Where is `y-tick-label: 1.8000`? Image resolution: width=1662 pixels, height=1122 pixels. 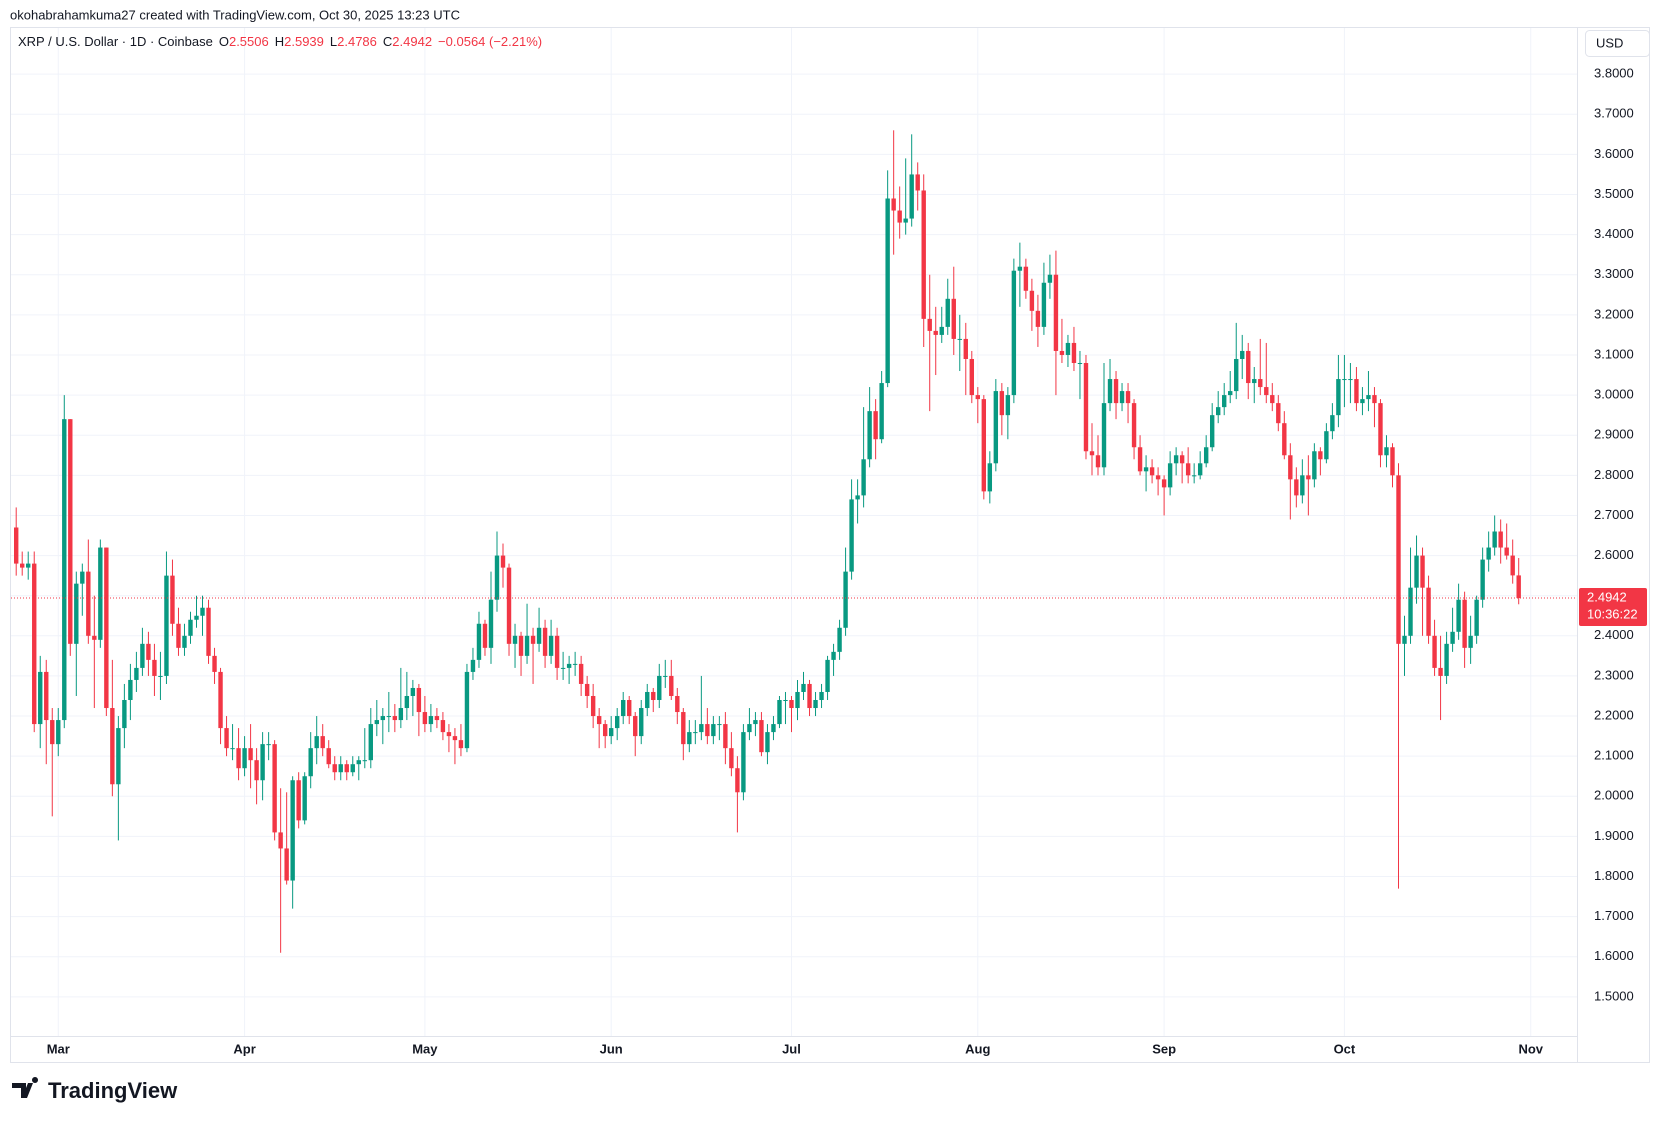
y-tick-label: 1.8000 is located at coordinates (1614, 875).